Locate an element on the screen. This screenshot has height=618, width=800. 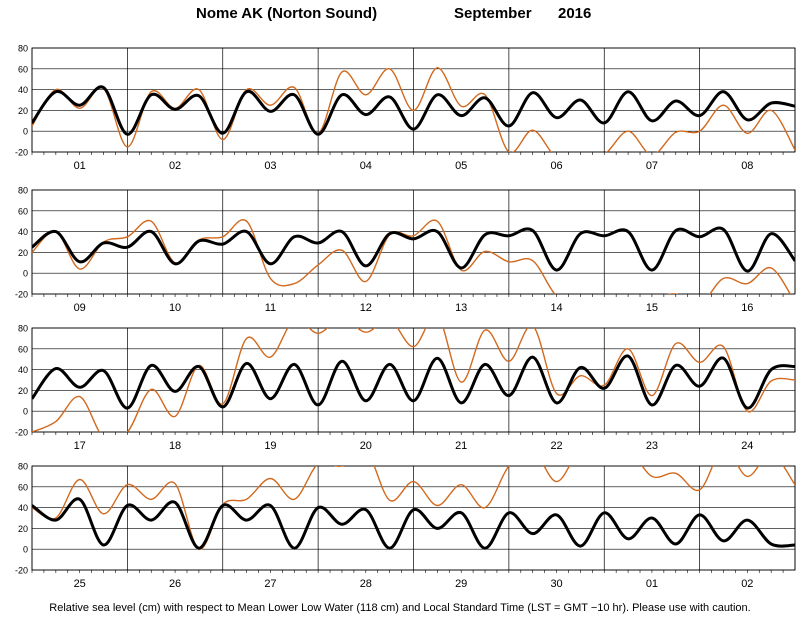
title-month: September is located at coordinates (493, 13).